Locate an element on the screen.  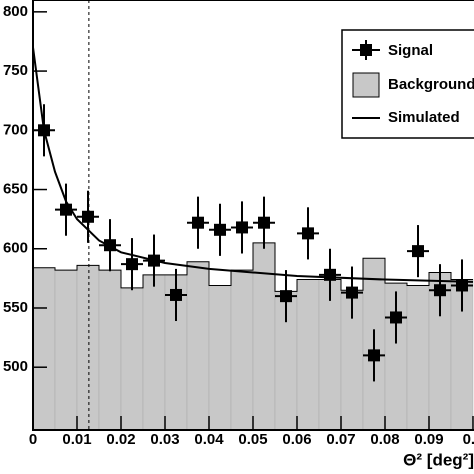
legend-signal-marker is located at coordinates (366, 50).